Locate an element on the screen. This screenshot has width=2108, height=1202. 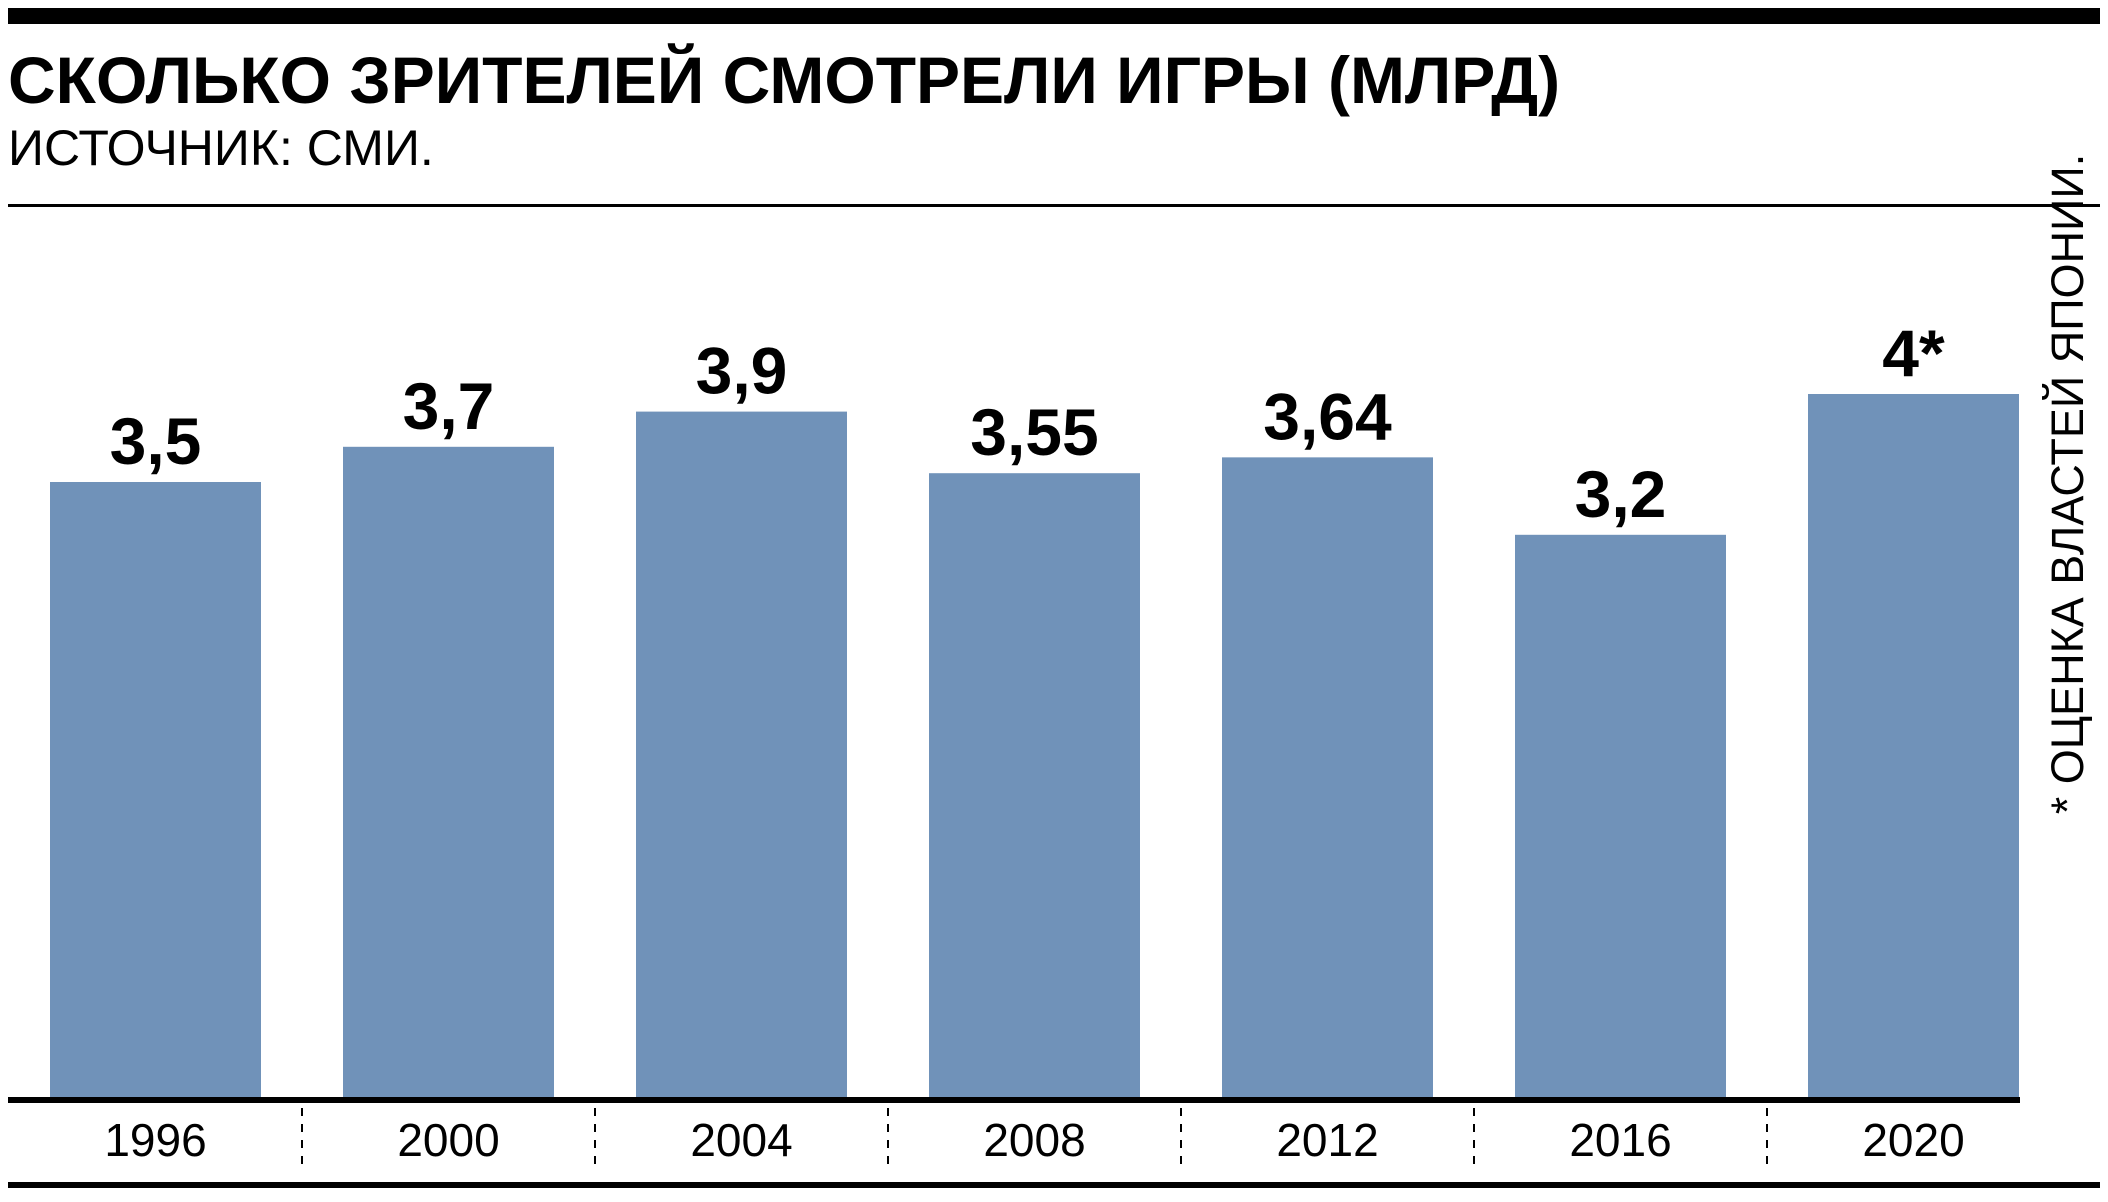
value-label-2012: 3,64 is located at coordinates (1327, 416).